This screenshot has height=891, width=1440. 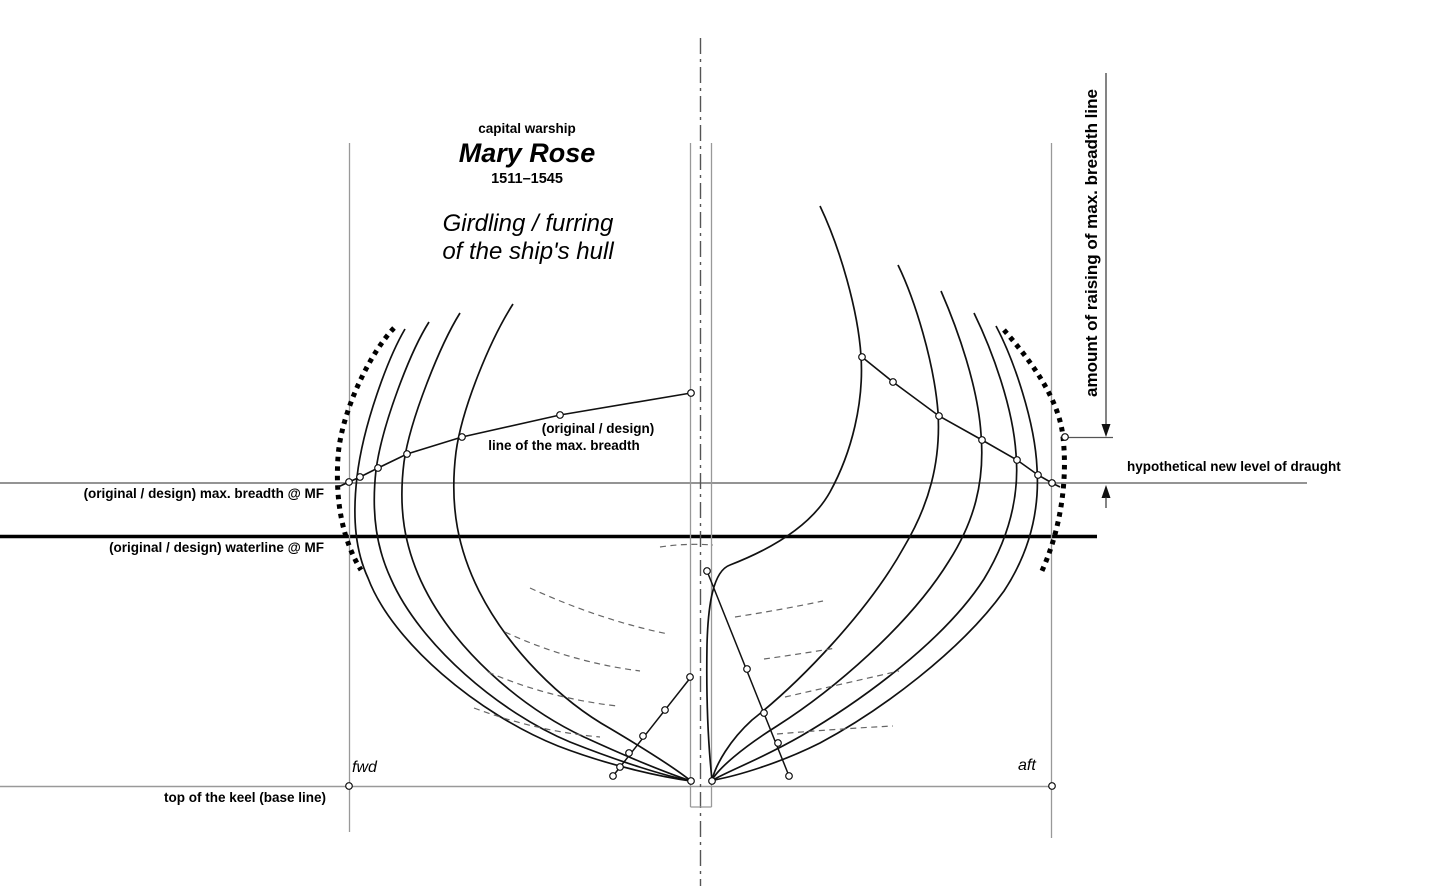 What do you see at coordinates (564, 445) in the screenshot?
I see `max-breadth-line-label-2: line of the max. breadth` at bounding box center [564, 445].